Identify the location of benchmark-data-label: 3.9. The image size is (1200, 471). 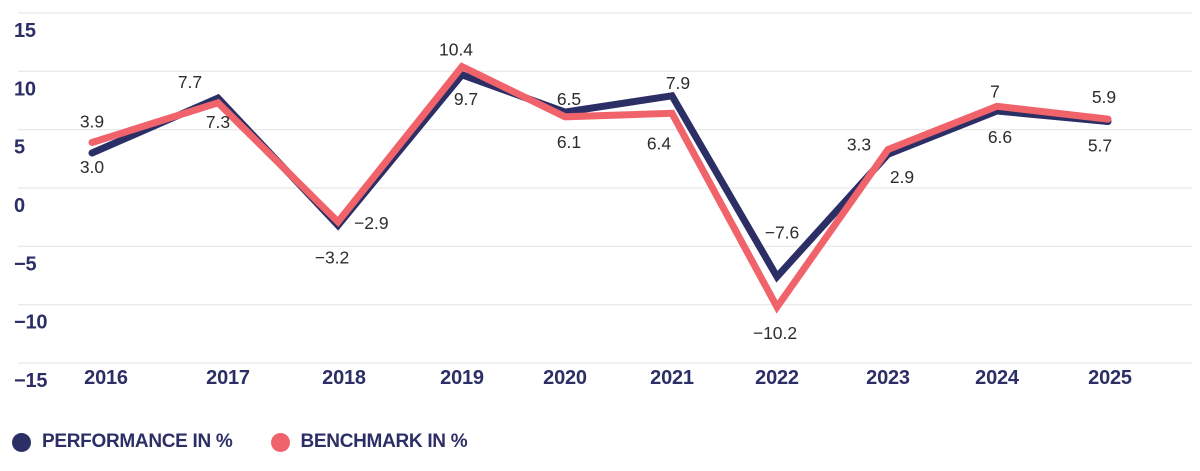
(92, 122).